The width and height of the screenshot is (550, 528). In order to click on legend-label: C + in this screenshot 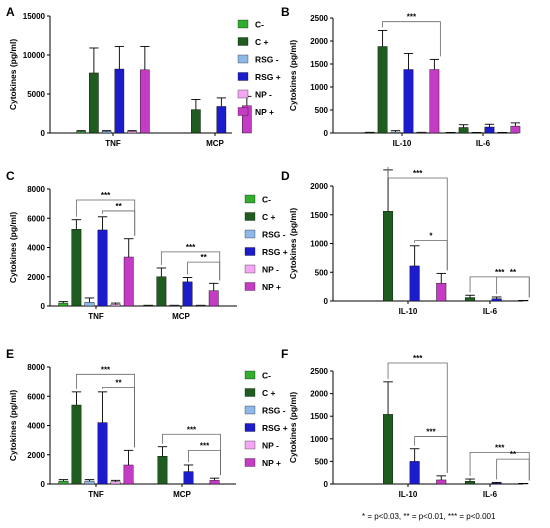, I will do `click(269, 393)`.